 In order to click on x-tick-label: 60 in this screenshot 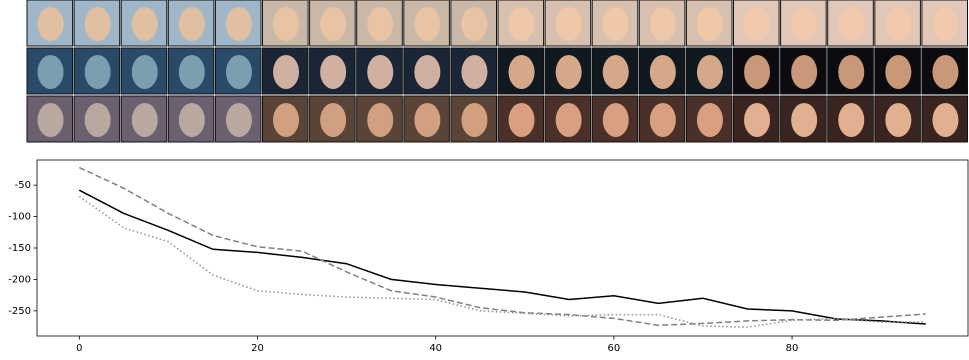, I will do `click(613, 348)`.